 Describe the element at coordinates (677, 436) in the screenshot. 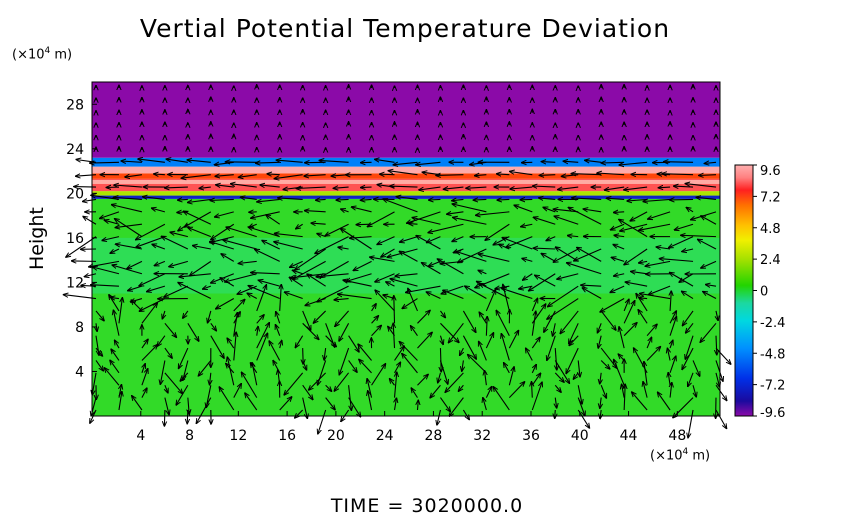

I see `x-tick-label: 48` at that location.